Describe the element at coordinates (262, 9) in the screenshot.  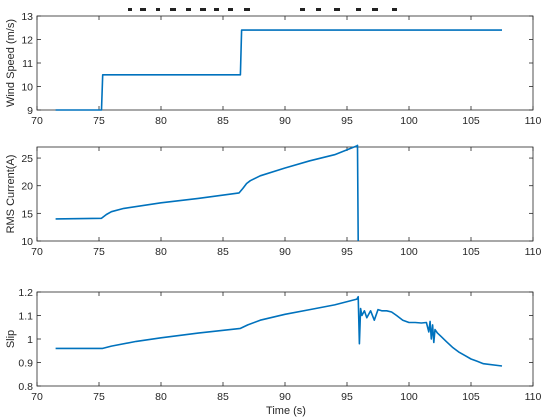
I see `cropped-title-fragment` at that location.